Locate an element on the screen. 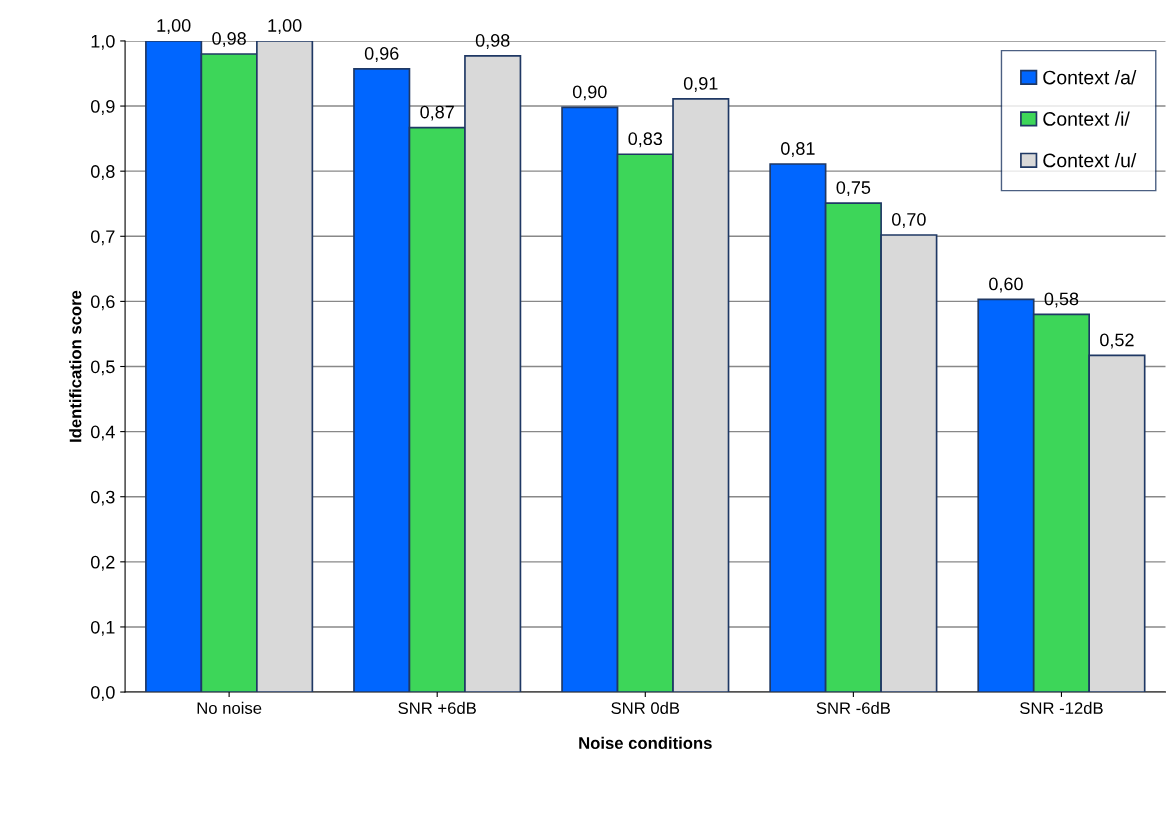  y-tick-label: 0,9 is located at coordinates (102, 107).